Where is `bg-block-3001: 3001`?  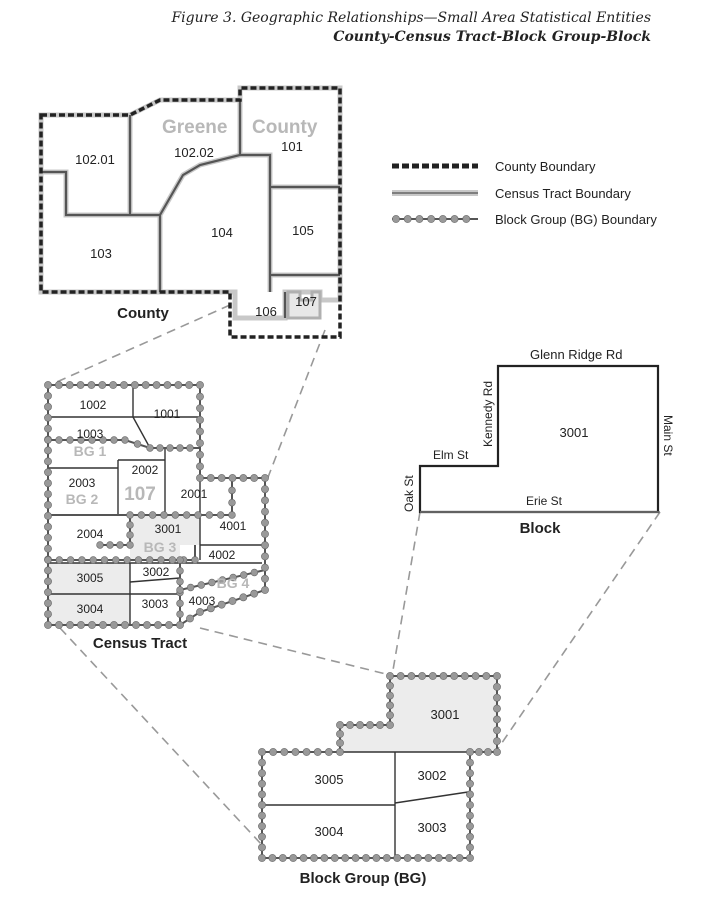 bg-block-3001: 3001 is located at coordinates (445, 714).